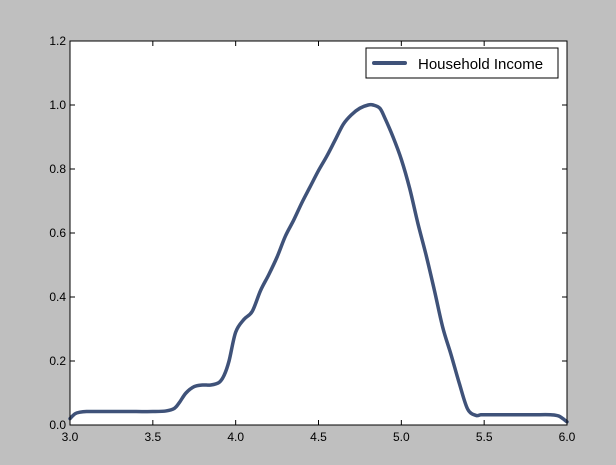 The height and width of the screenshot is (465, 616). Describe the element at coordinates (70, 437) in the screenshot. I see `x-tick-label-0: 3.0` at that location.